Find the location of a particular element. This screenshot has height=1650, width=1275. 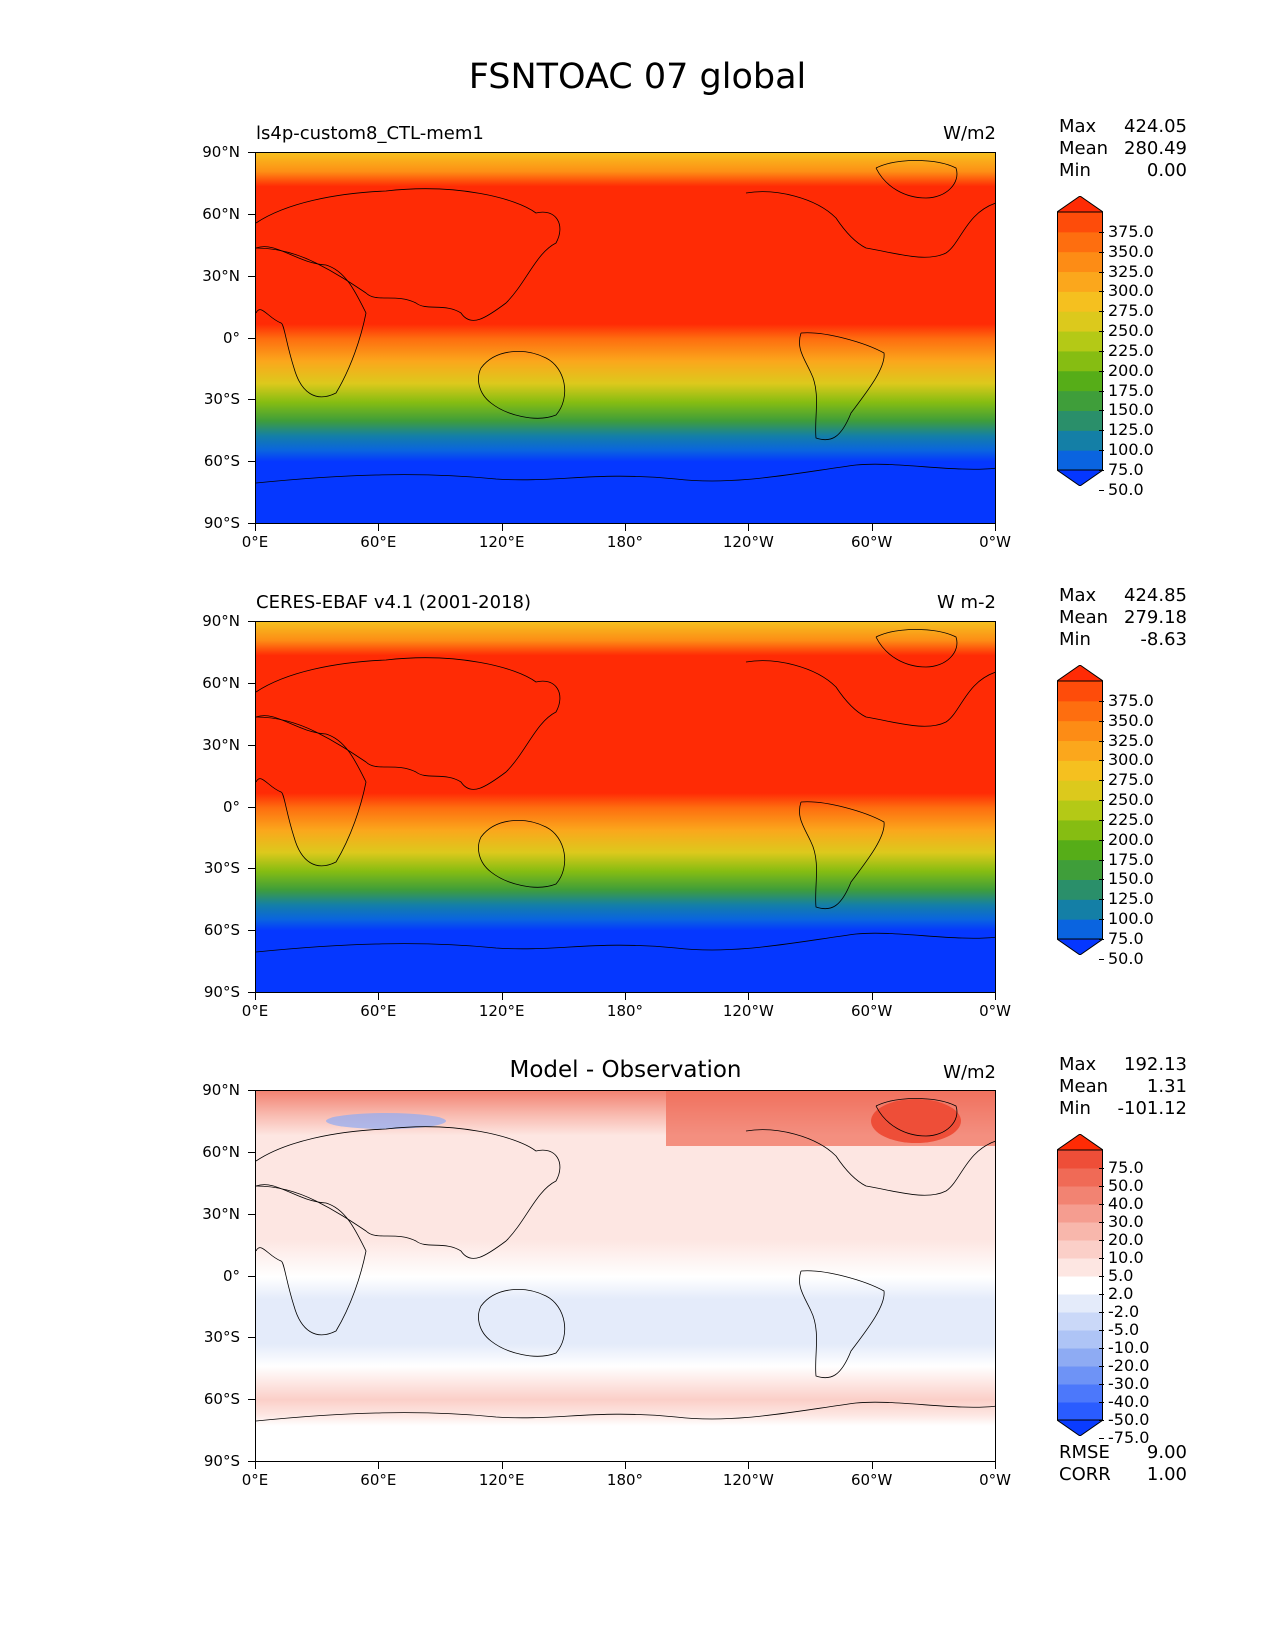

stat-value: 1.00 is located at coordinates (1166, 1474).